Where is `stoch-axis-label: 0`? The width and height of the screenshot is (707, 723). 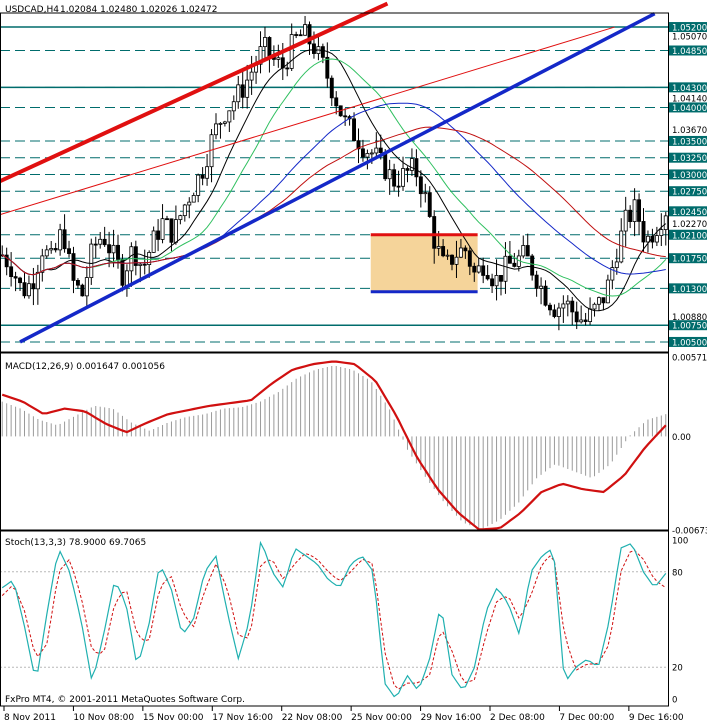
stoch-axis-label: 0 is located at coordinates (674, 701).